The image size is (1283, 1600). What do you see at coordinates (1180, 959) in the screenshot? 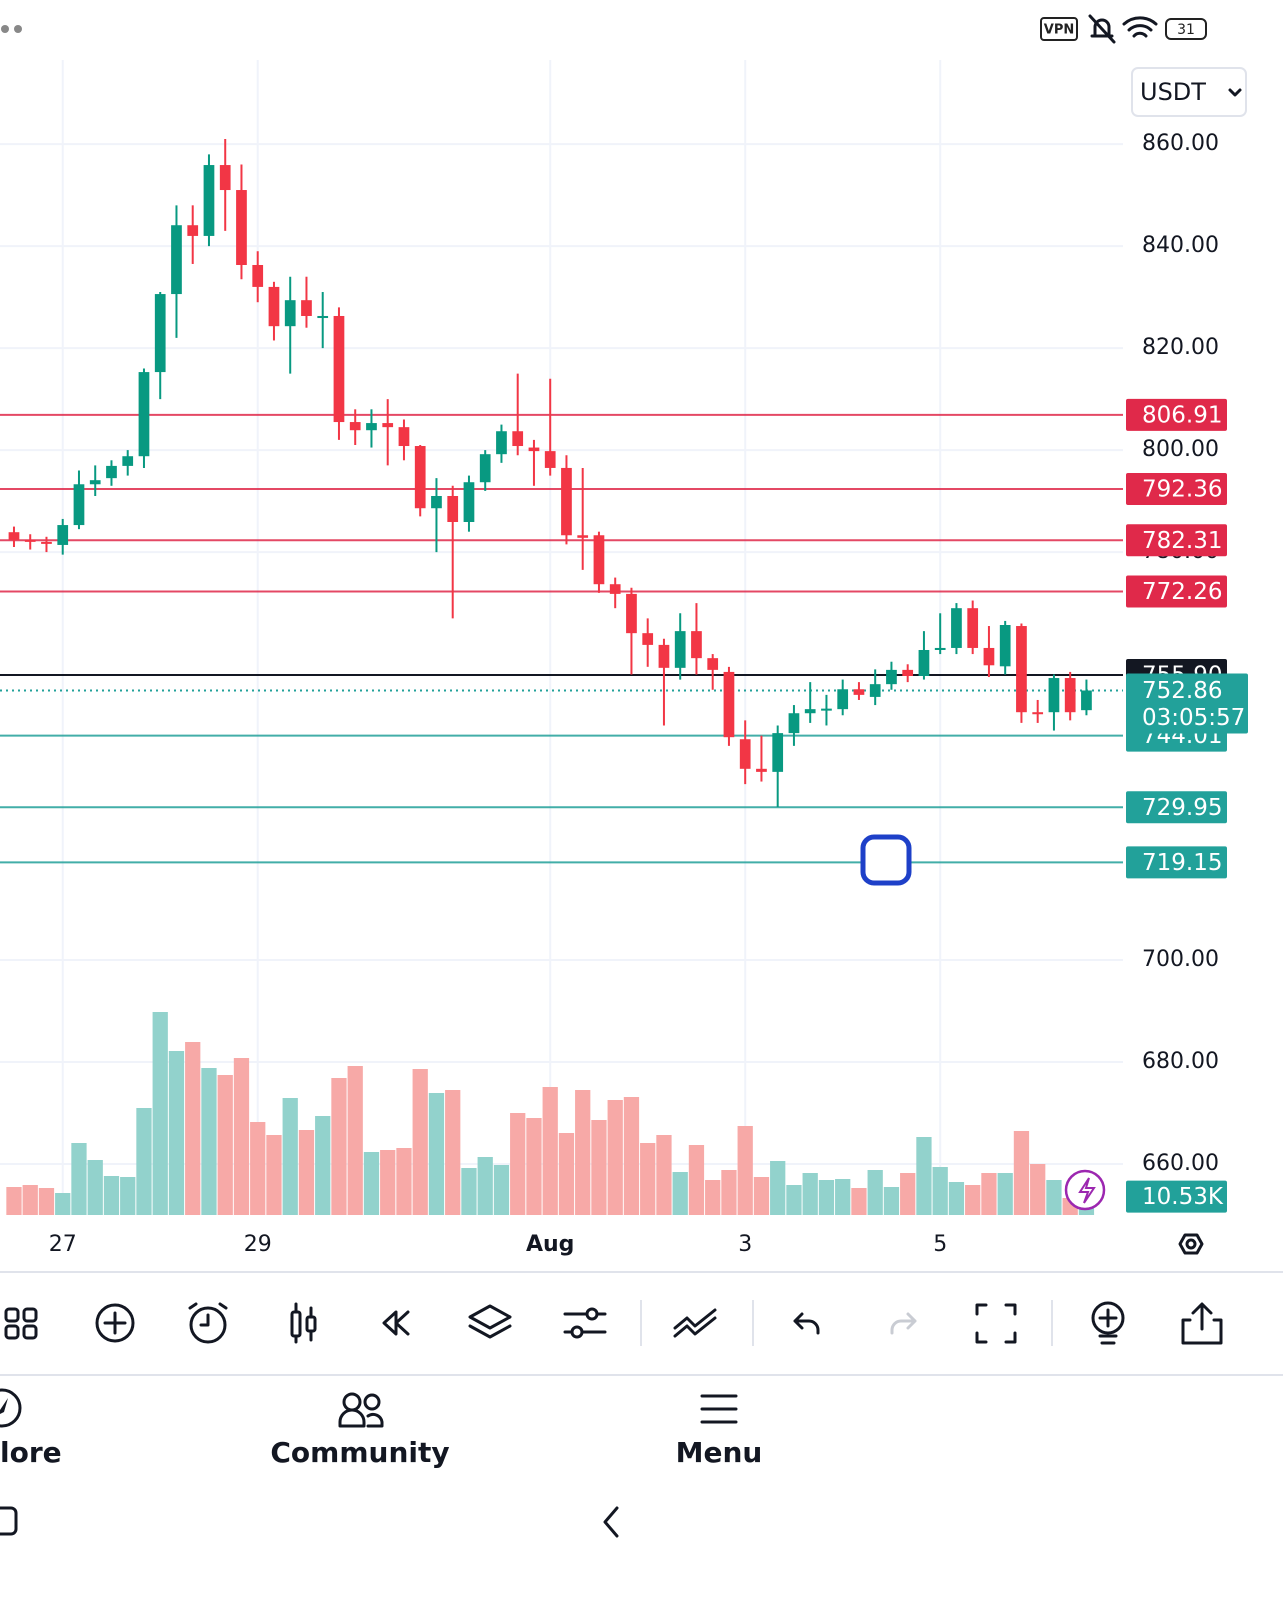
I see `y-tick-label: 700.00` at bounding box center [1180, 959].